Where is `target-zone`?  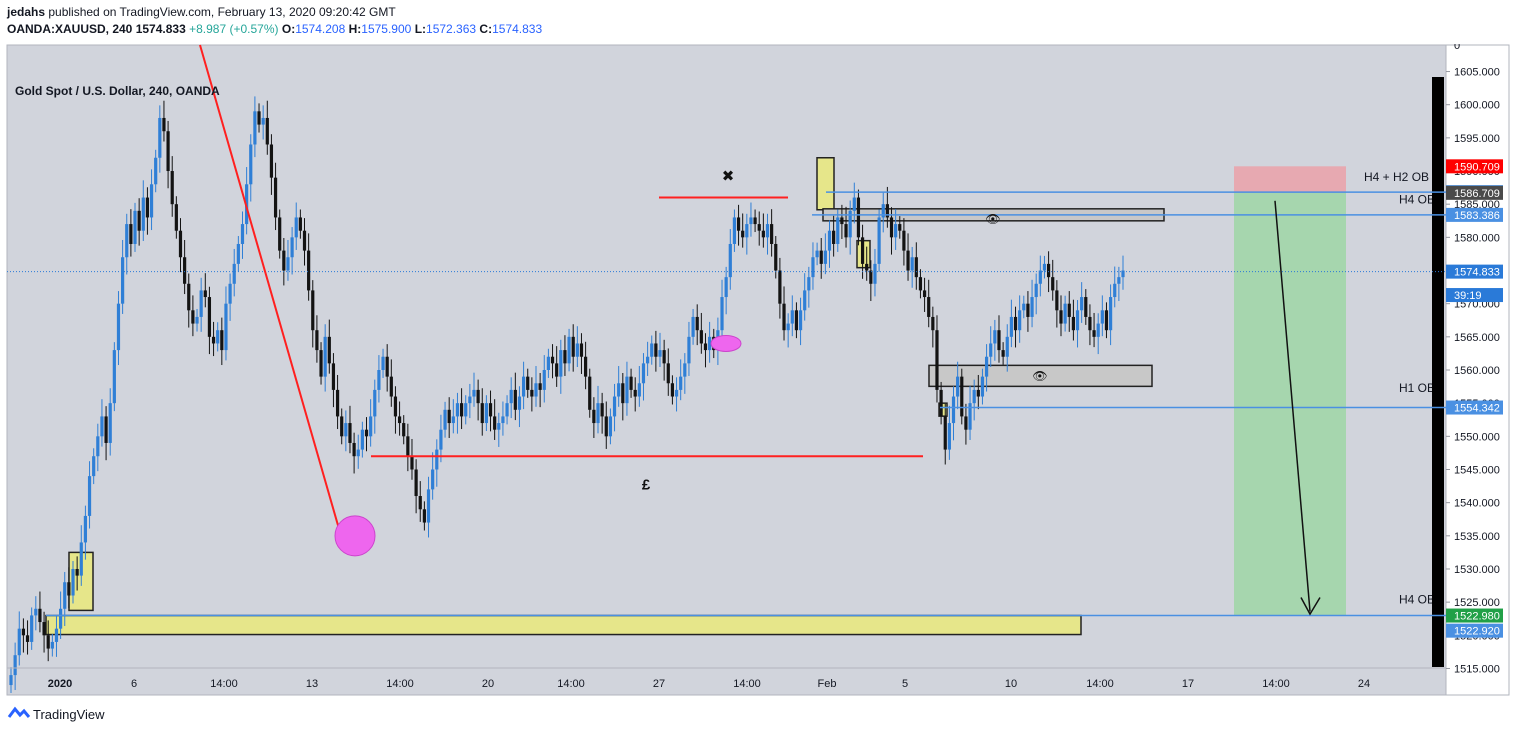 target-zone is located at coordinates (1290, 404).